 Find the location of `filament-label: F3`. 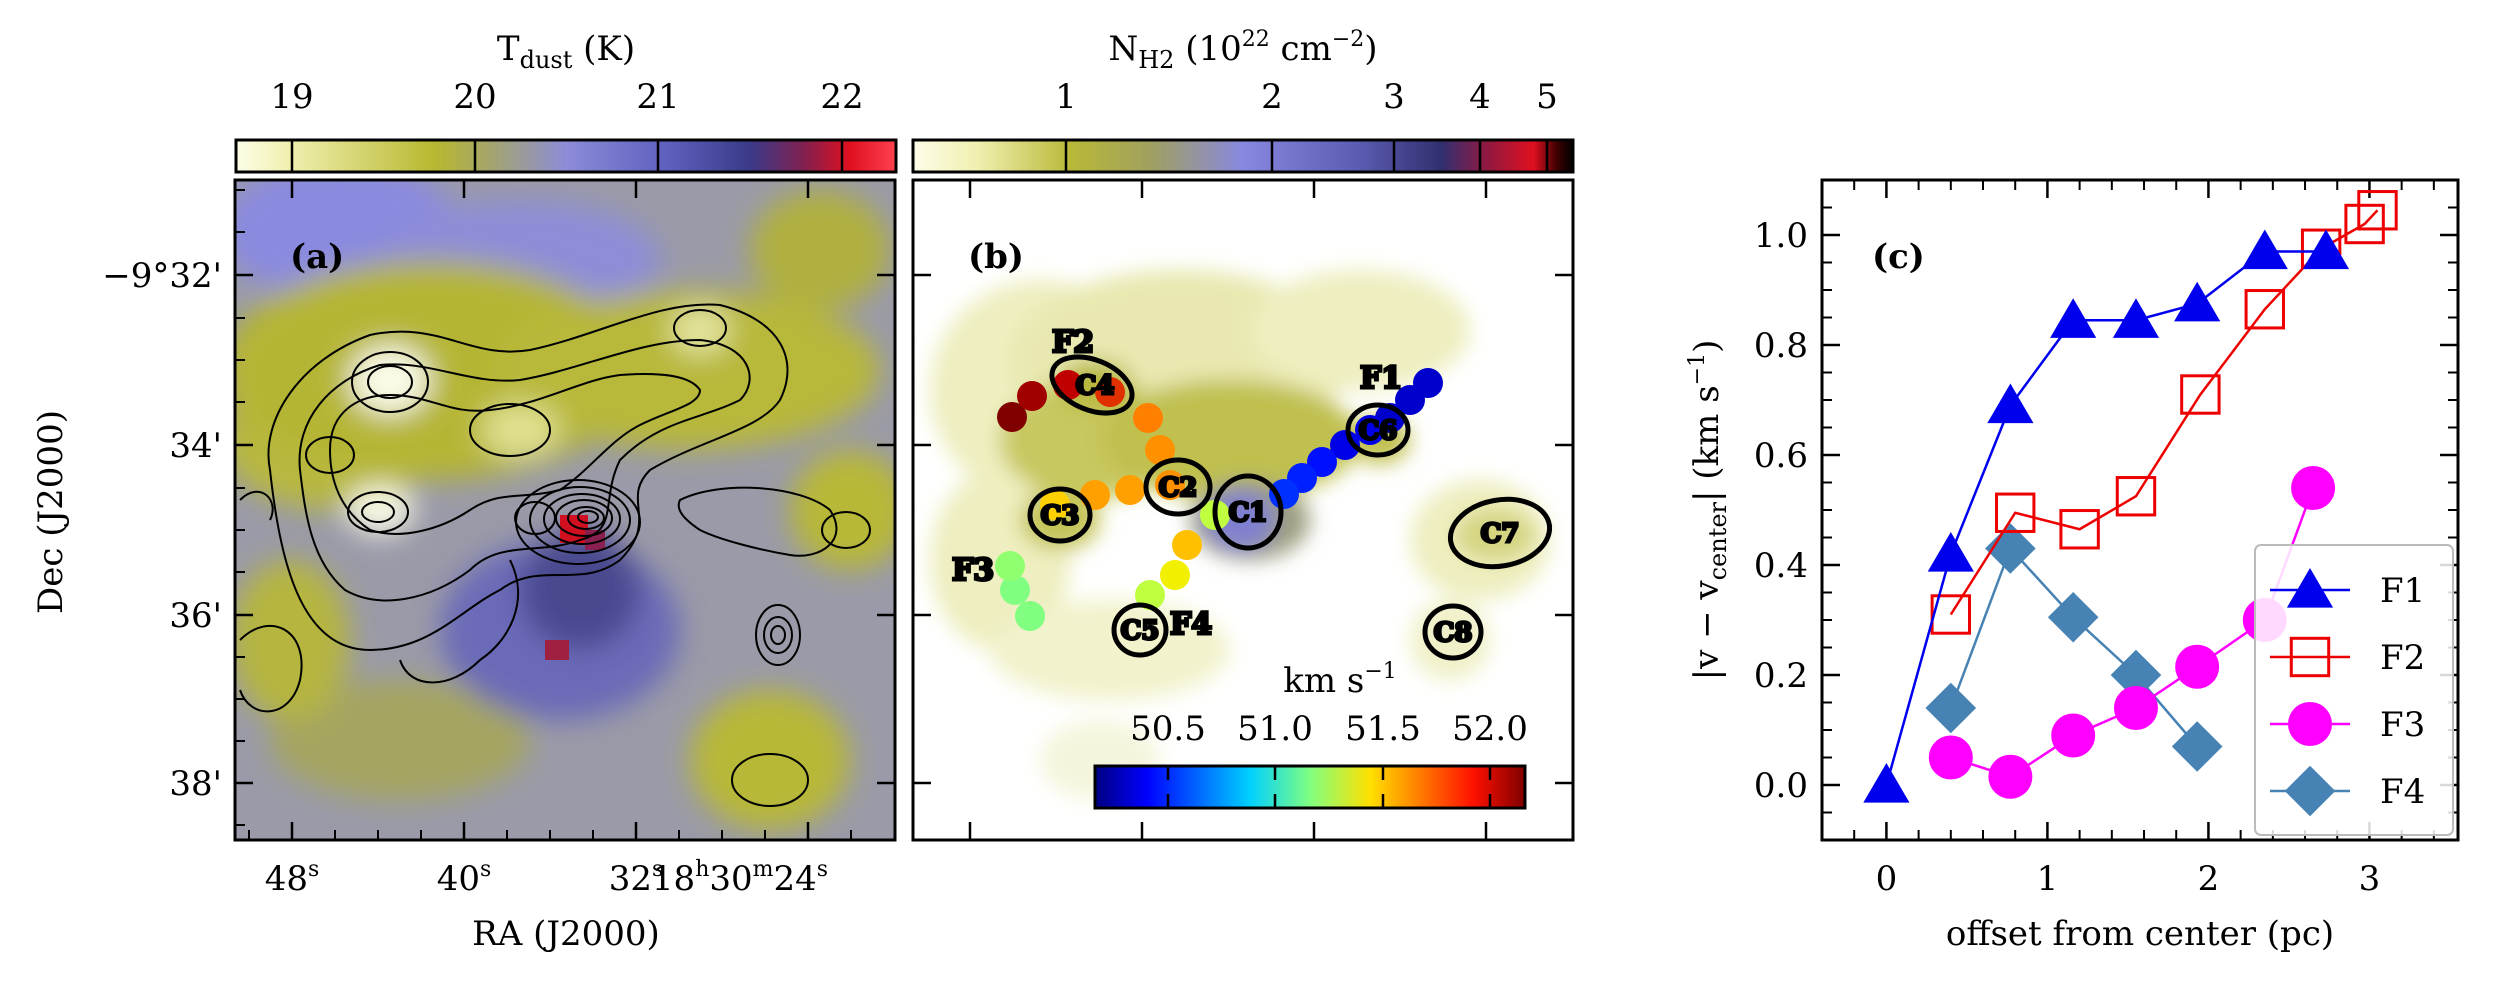

filament-label: F3 is located at coordinates (973, 570).